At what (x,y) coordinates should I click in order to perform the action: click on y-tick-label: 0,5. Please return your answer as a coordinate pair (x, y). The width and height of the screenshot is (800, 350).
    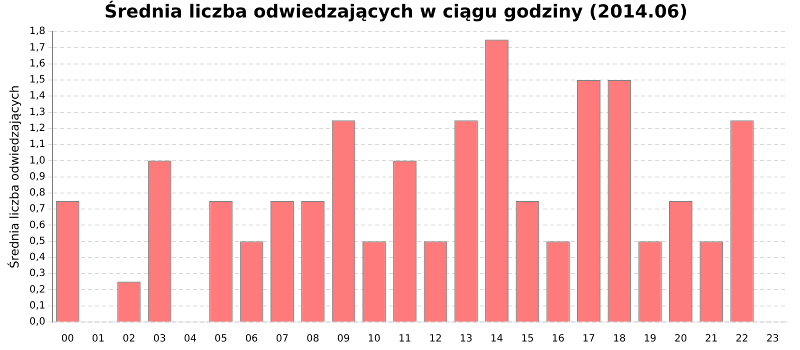
    Looking at the image, I should click on (37, 241).